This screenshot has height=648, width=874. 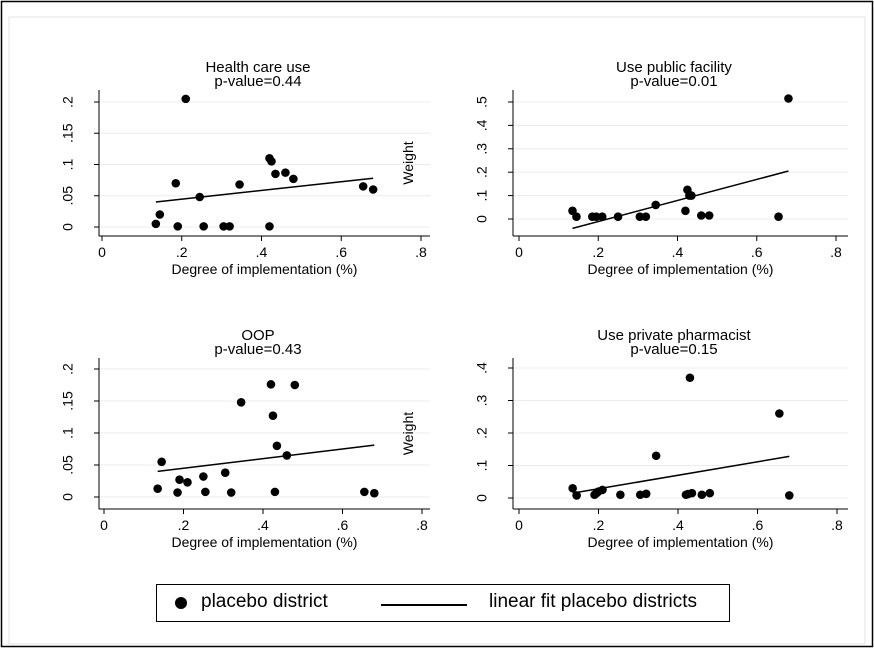 What do you see at coordinates (257, 349) in the screenshot?
I see `panel-subtitle: p-value=0.43` at bounding box center [257, 349].